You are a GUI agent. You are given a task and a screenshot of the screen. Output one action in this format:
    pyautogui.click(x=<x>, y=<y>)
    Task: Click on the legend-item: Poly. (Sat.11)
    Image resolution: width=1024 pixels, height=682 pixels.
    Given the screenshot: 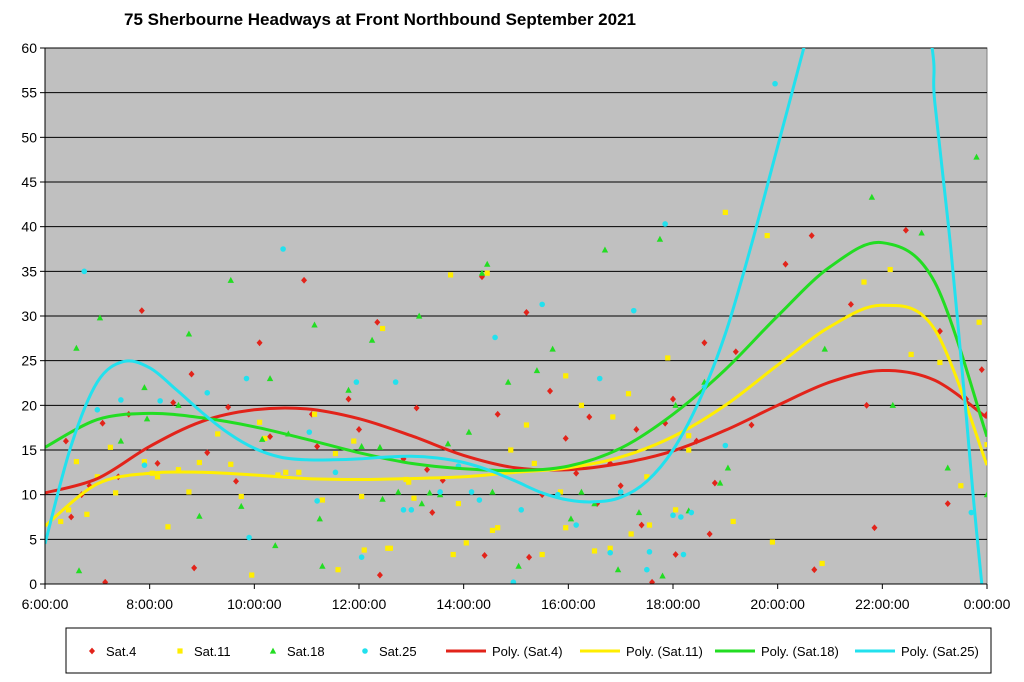 What is the action you would take?
    pyautogui.click(x=641, y=651)
    